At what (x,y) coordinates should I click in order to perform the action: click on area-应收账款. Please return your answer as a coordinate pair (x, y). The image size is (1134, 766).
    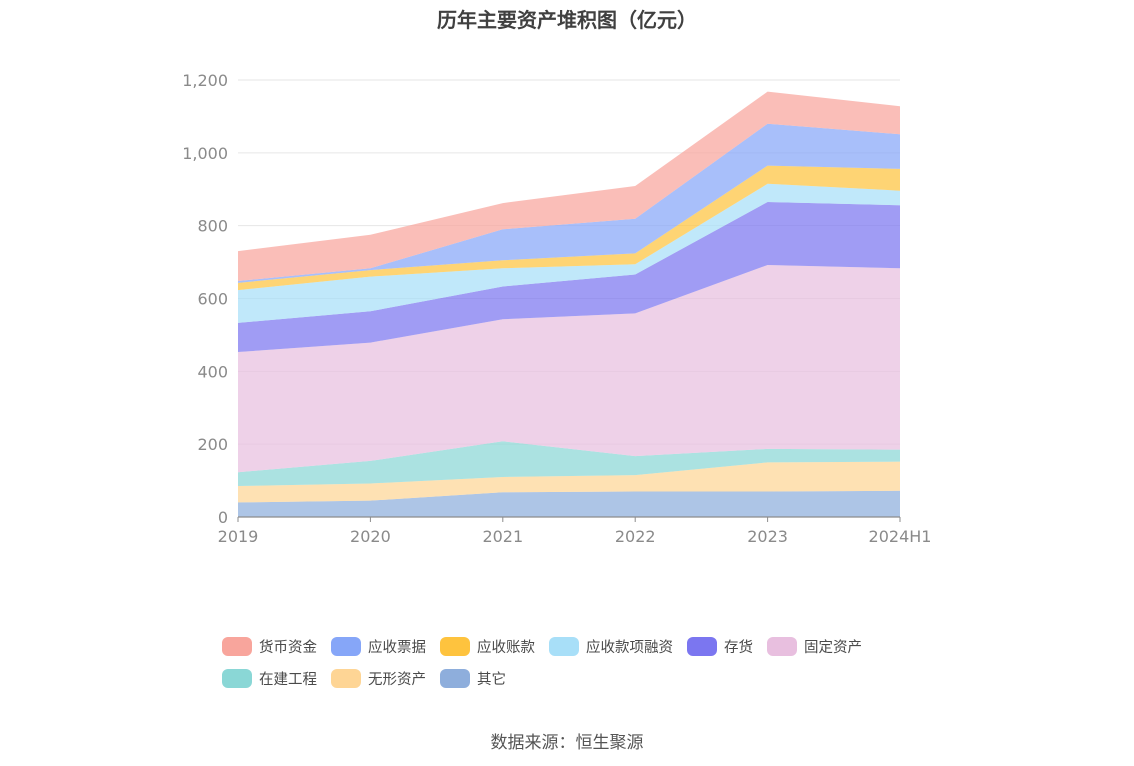
    Looking at the image, I should click on (569, 228).